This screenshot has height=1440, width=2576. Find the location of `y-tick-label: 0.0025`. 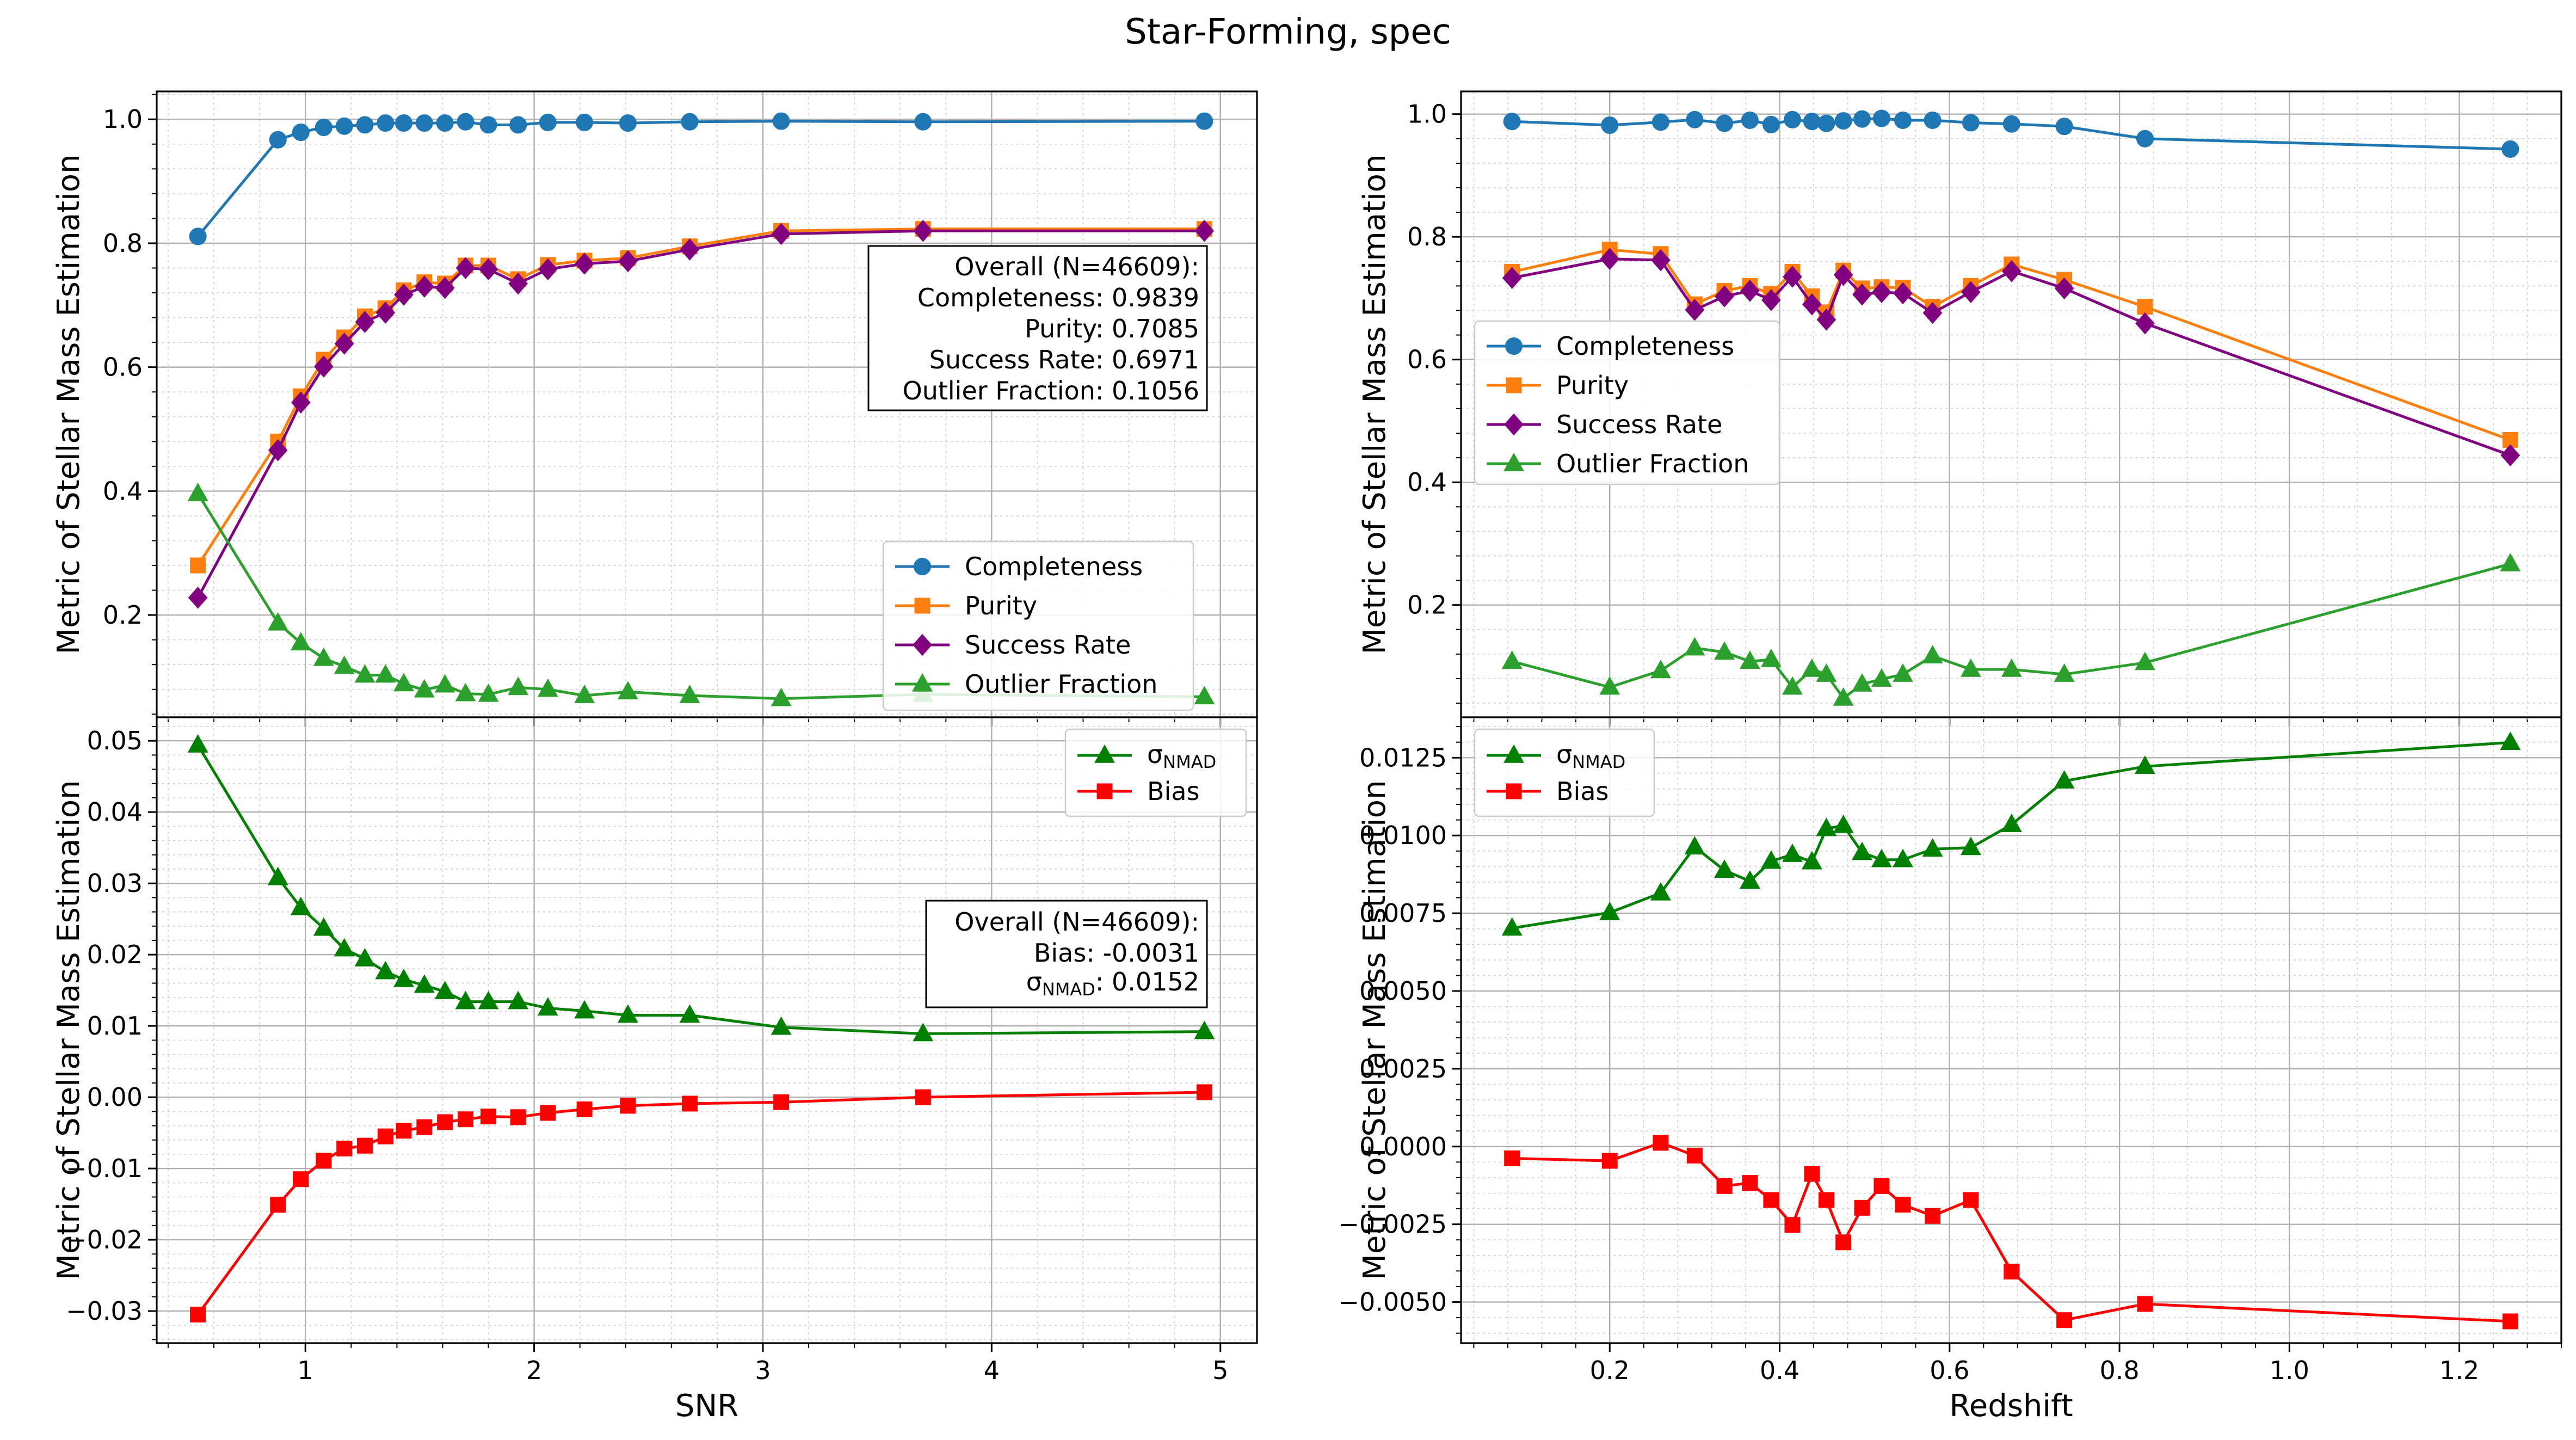

y-tick-label: 0.0025 is located at coordinates (1403, 1069).